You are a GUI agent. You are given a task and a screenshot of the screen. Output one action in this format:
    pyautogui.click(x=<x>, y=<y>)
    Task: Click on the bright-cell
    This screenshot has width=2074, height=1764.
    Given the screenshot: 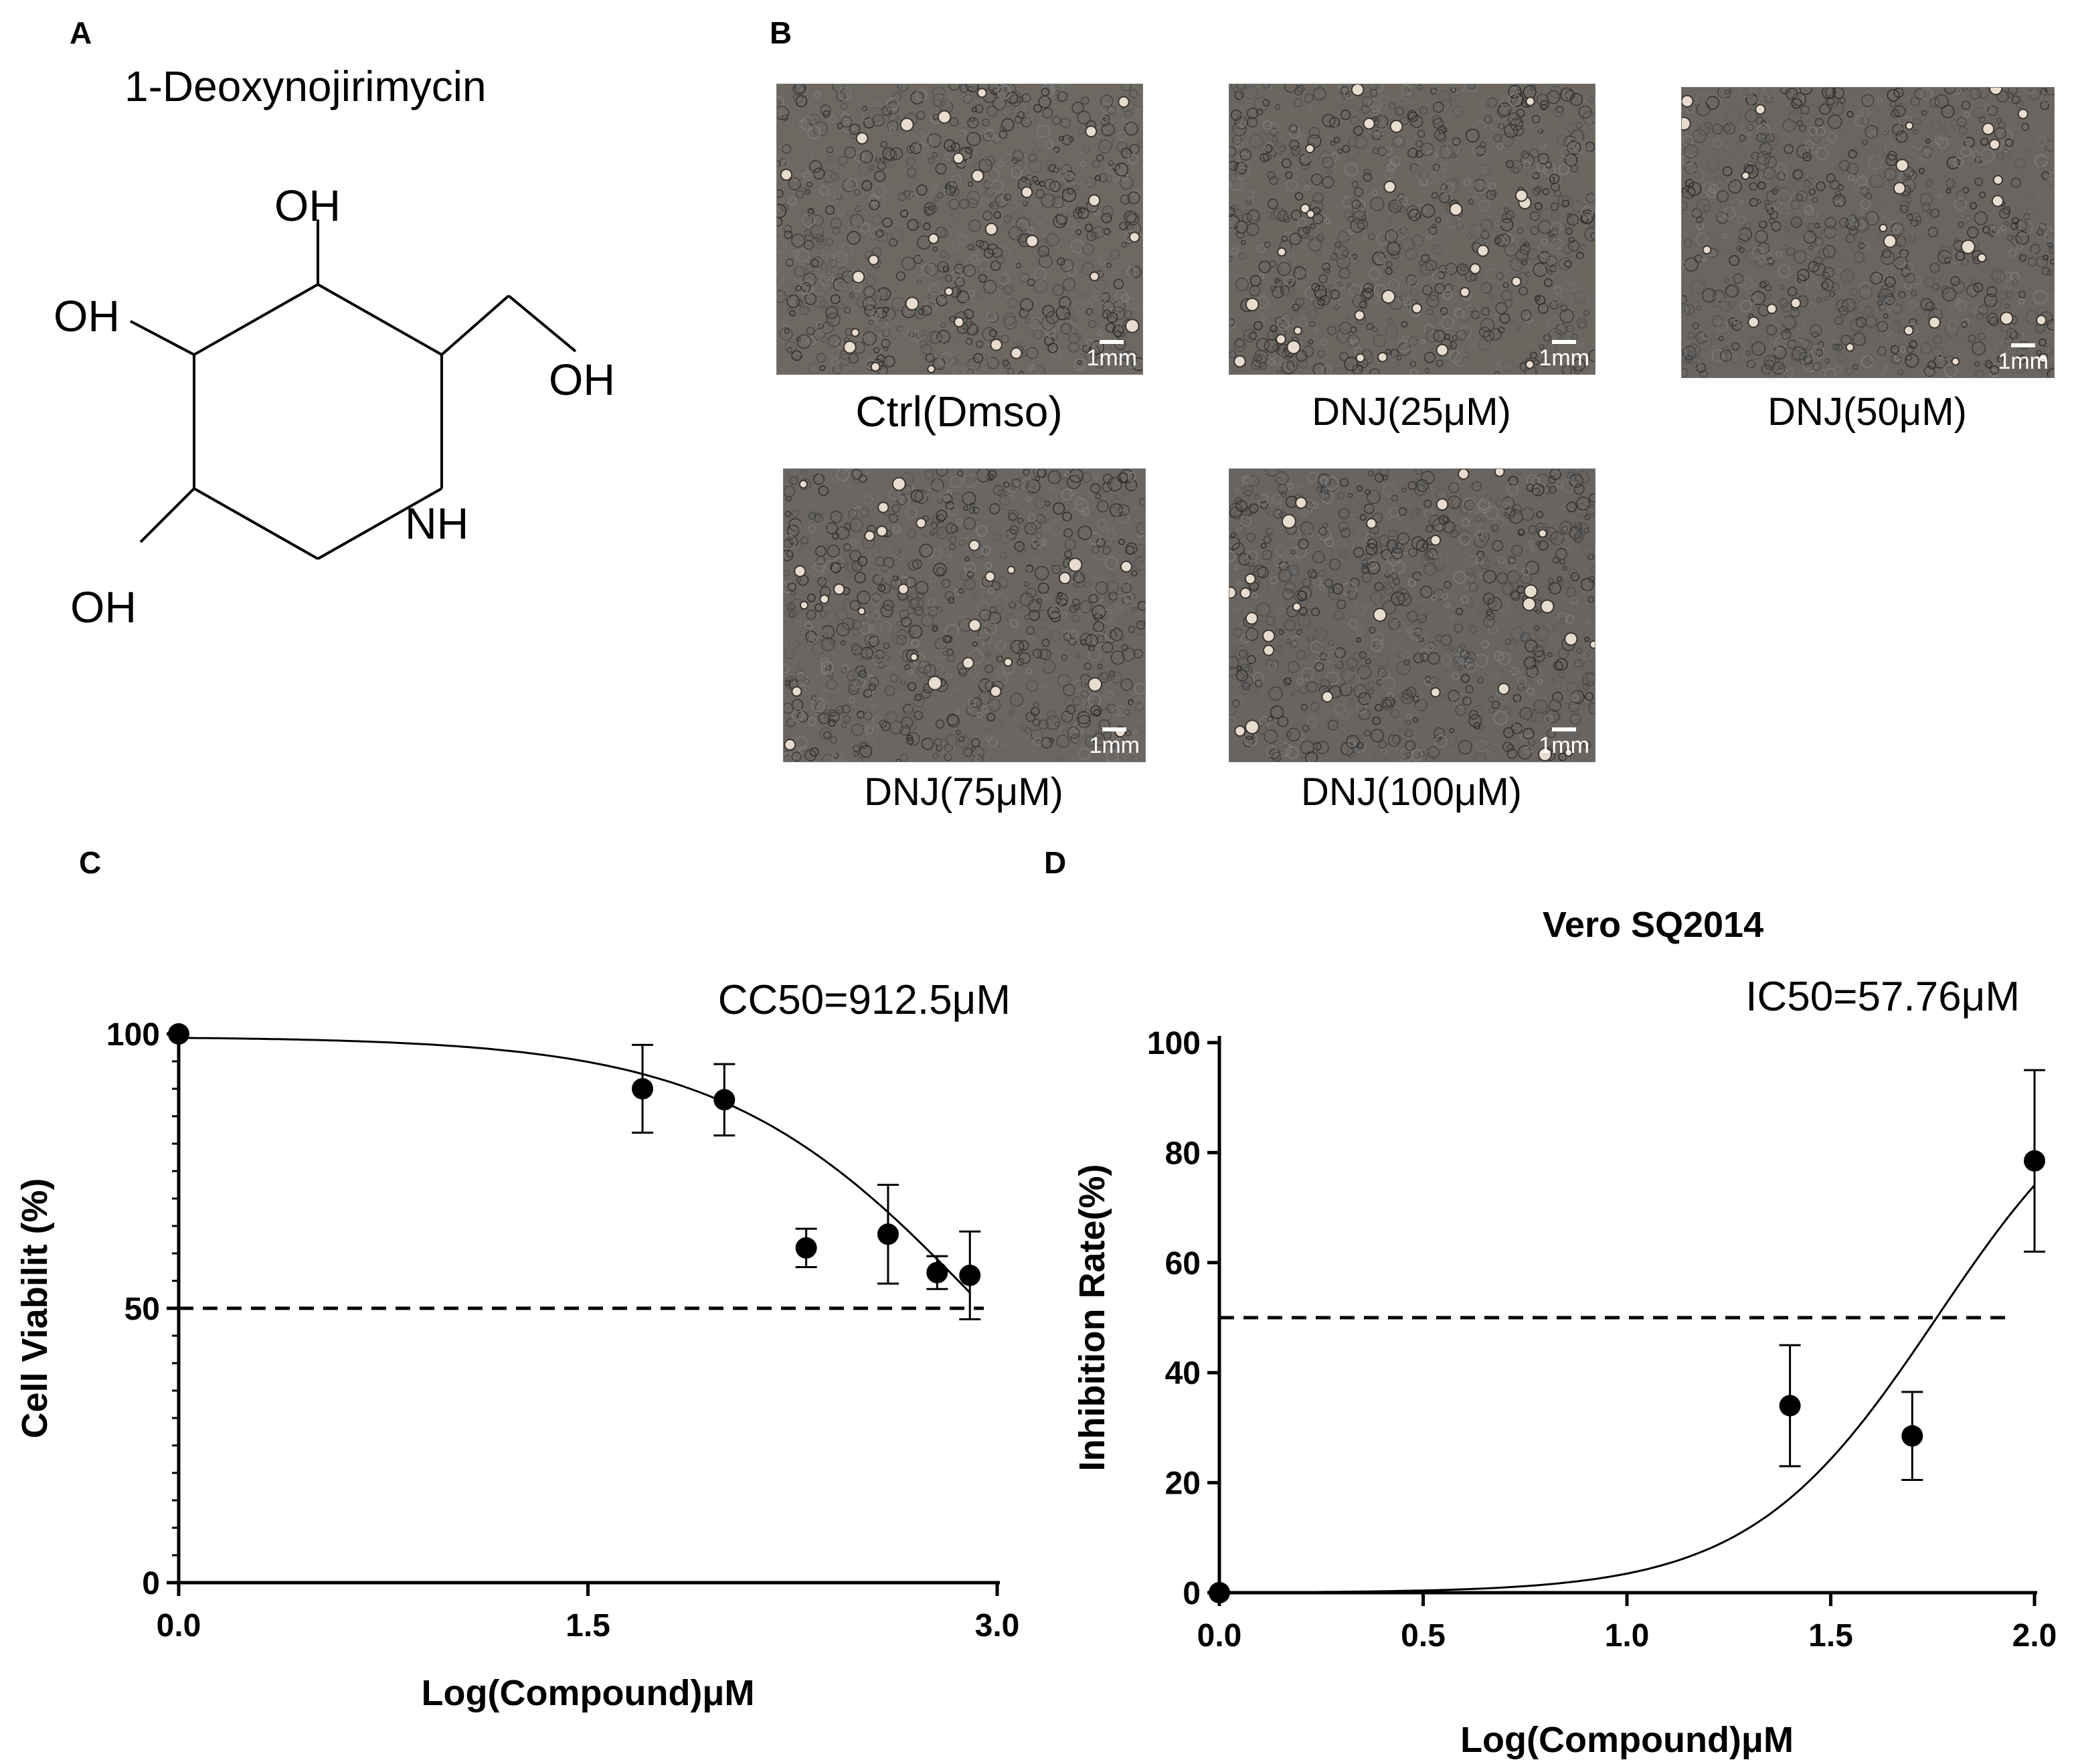 What is the action you would take?
    pyautogui.click(x=1909, y=125)
    